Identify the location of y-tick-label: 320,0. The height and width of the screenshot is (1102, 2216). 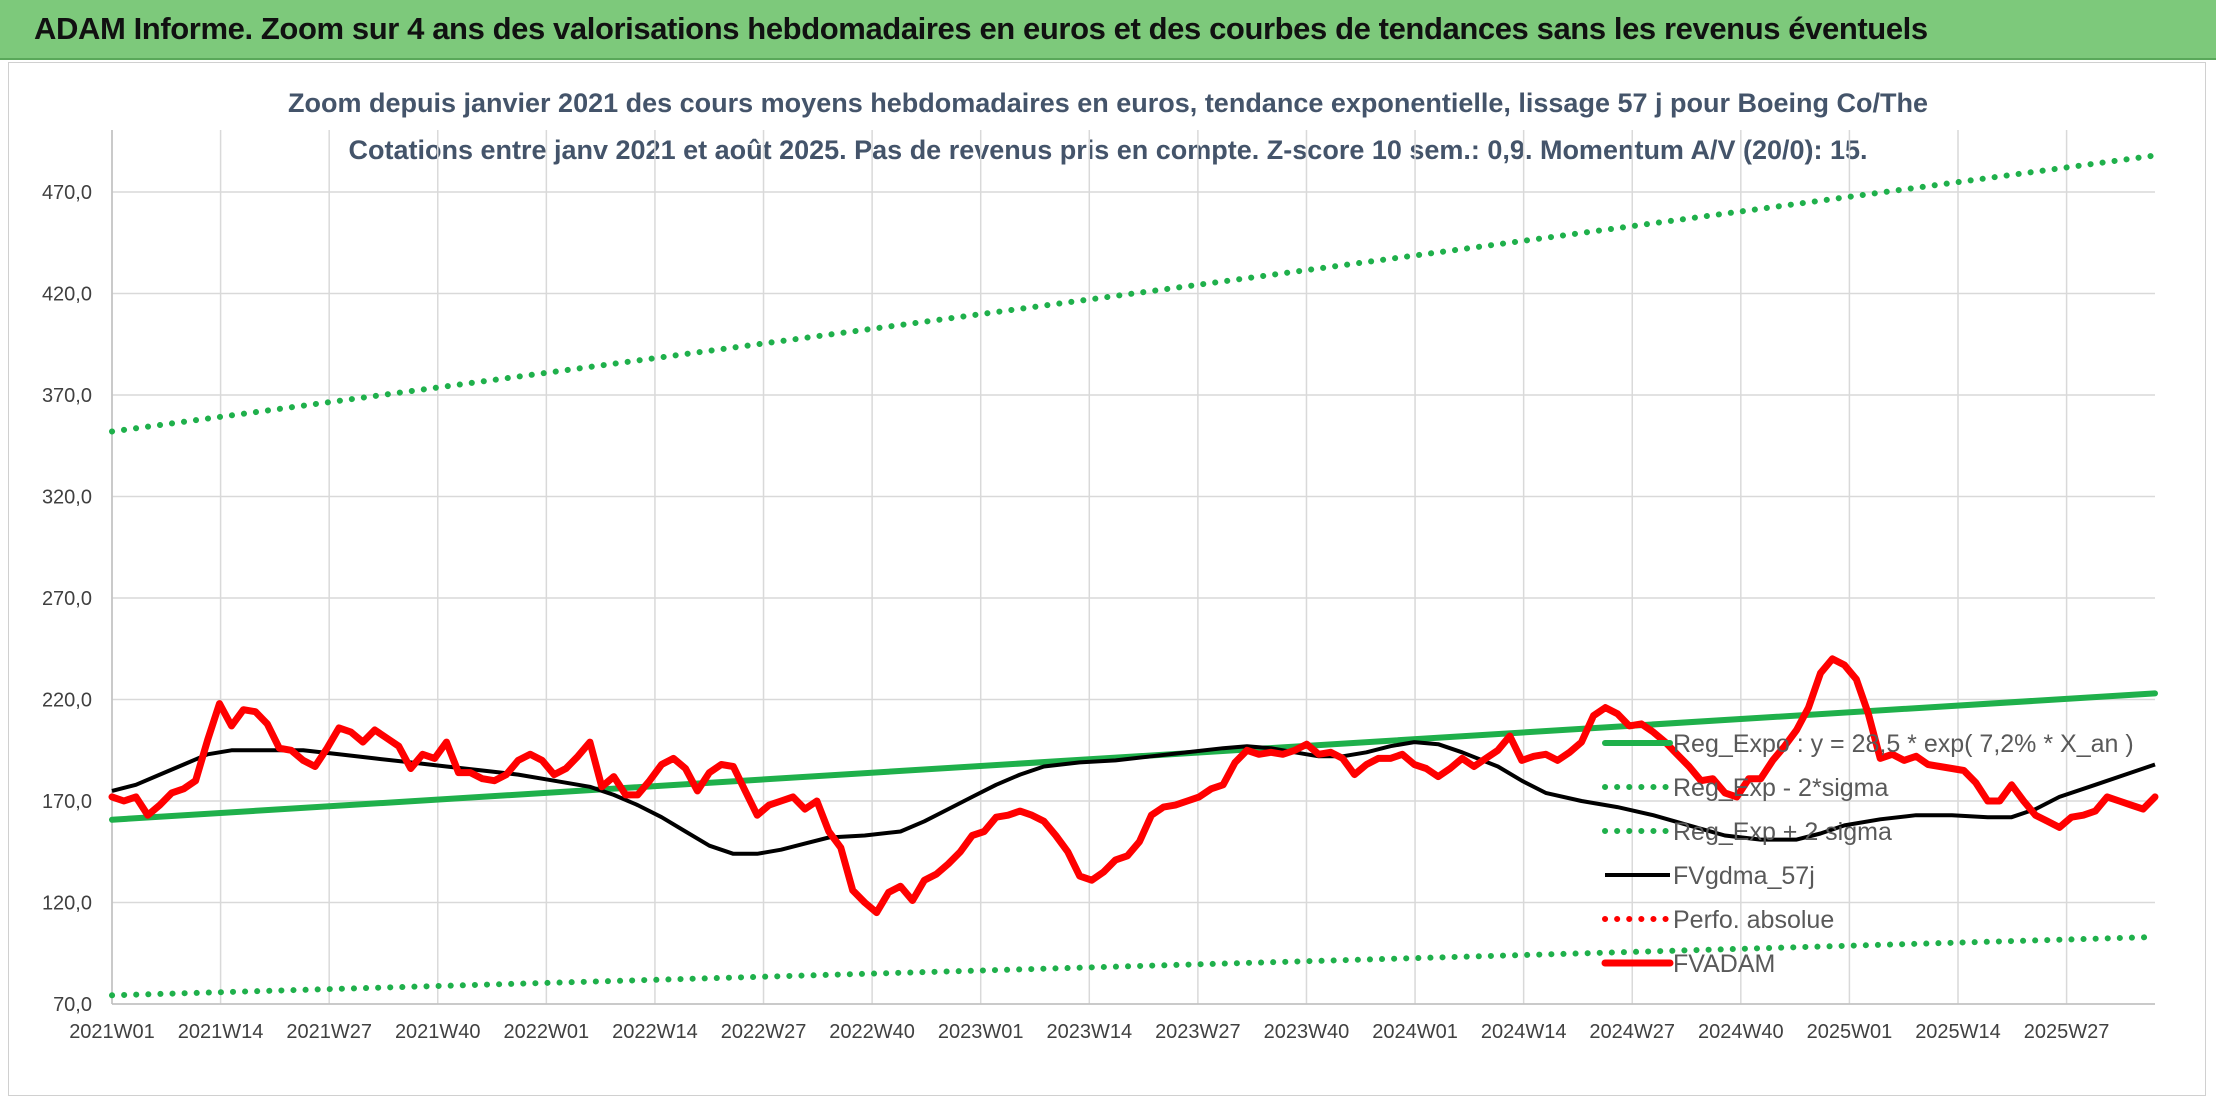
(67, 498).